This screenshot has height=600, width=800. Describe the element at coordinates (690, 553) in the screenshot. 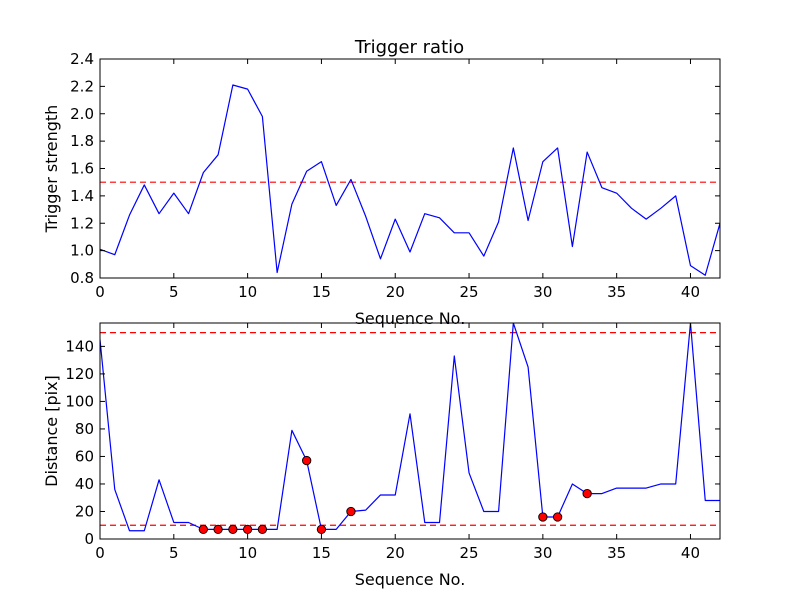

I see `distance-x-tick-label: 40` at that location.